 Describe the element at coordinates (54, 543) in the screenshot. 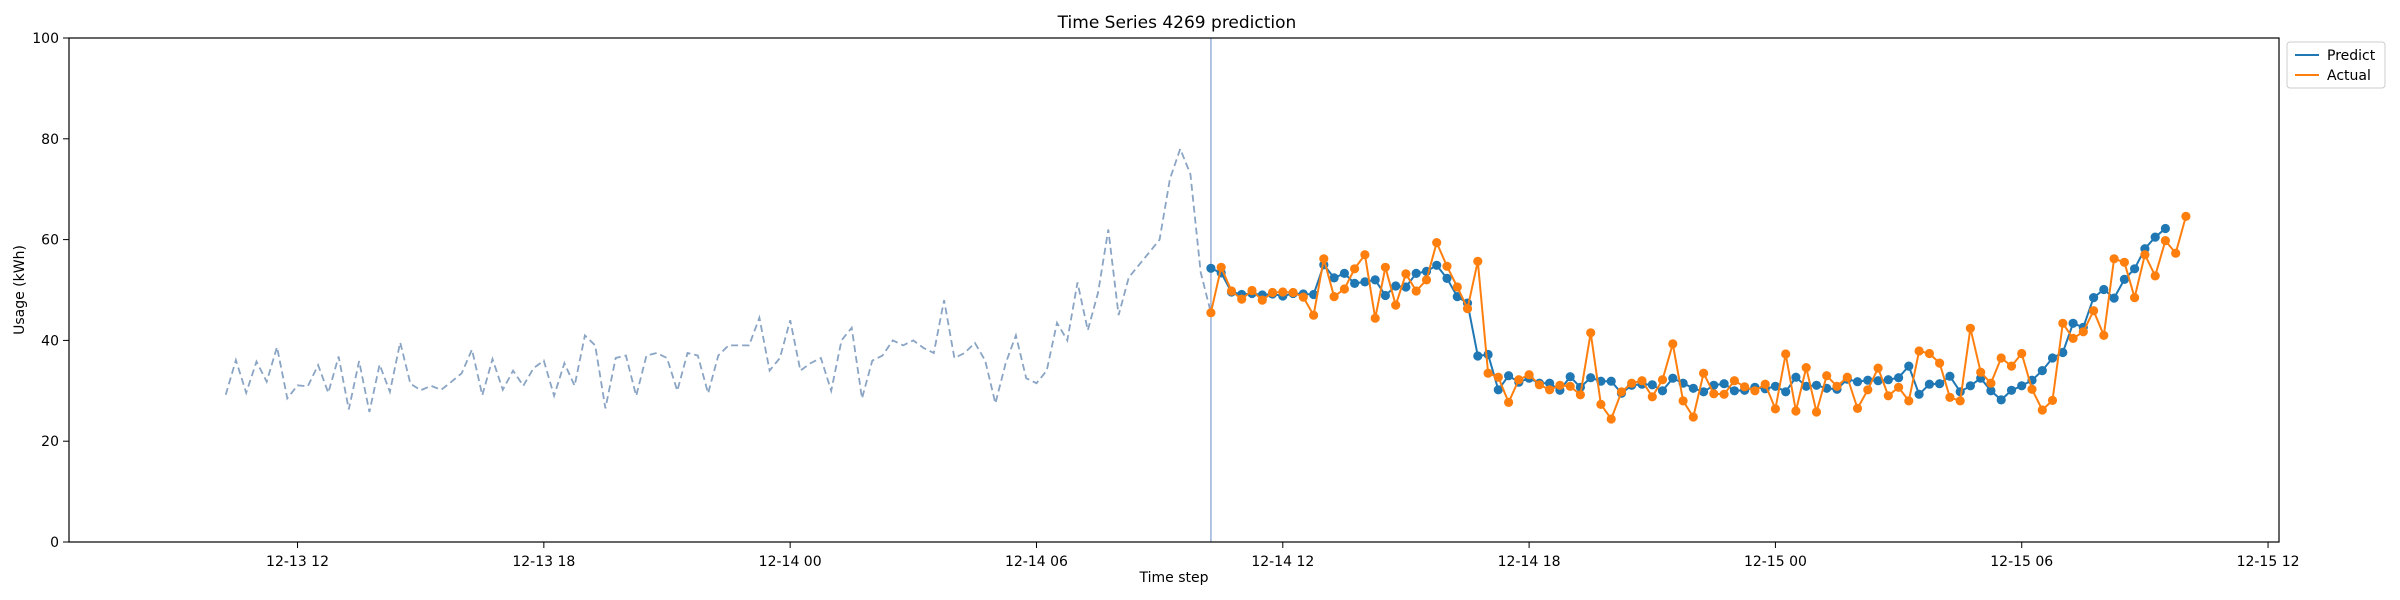

I see `y-tick-label: 0` at that location.